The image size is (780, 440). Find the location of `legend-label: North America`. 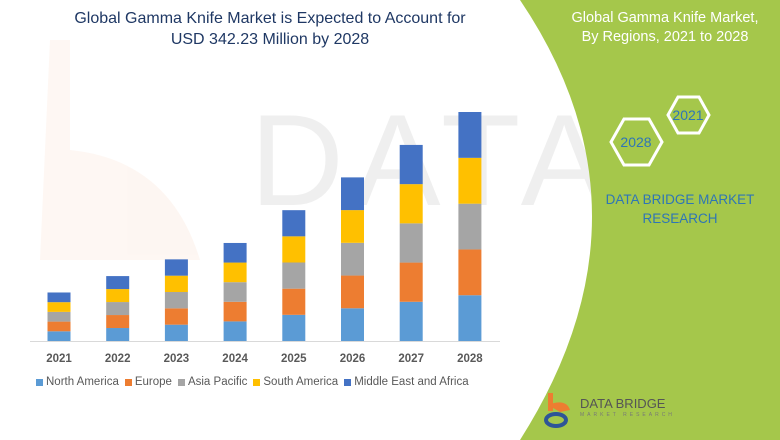

legend-label: North America is located at coordinates (82, 382).